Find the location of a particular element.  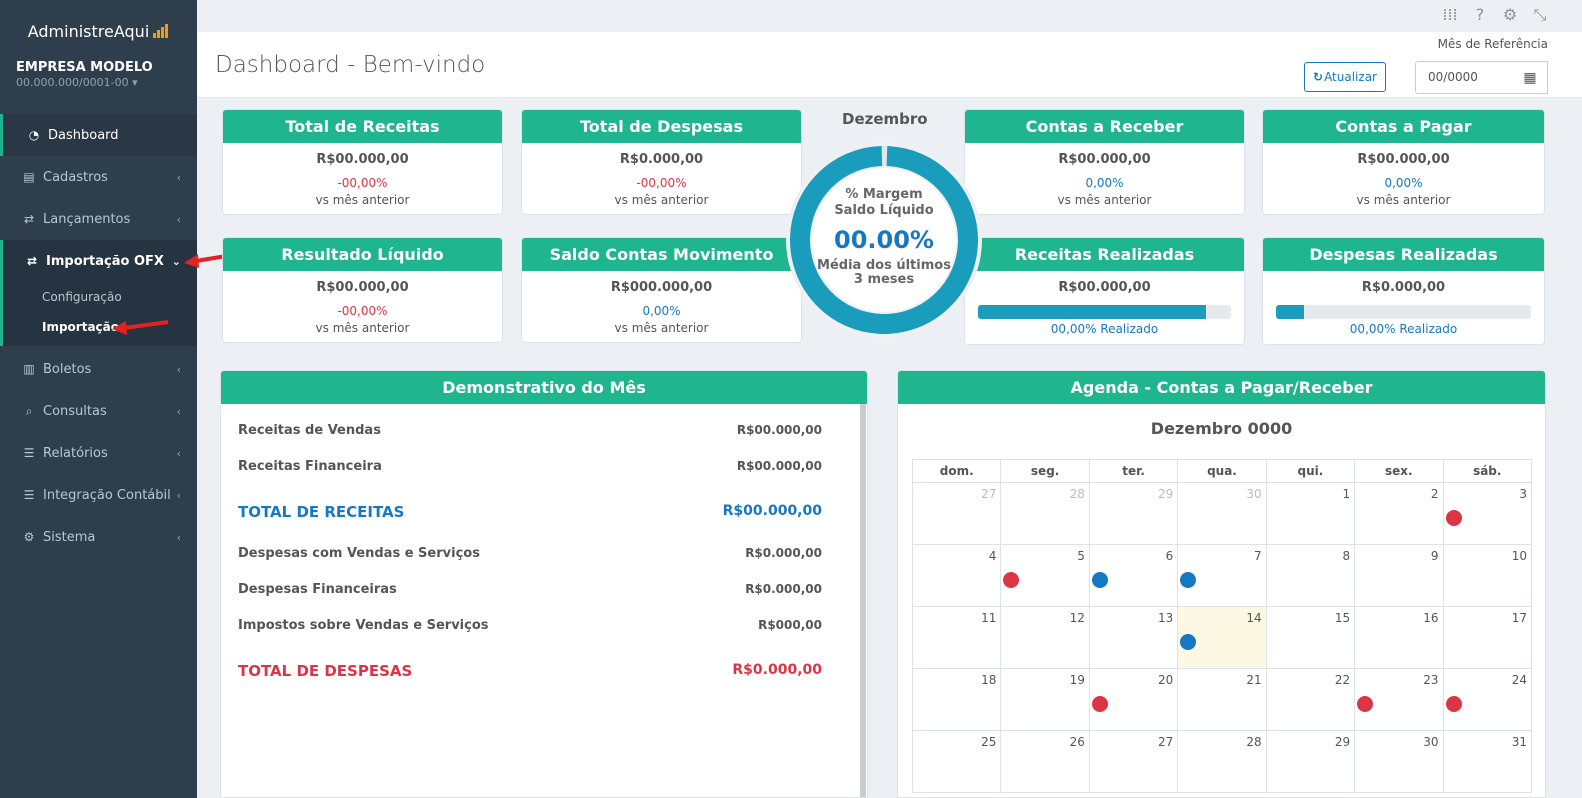

sidebar-subitem-configuracao: Configuração is located at coordinates (82, 297).